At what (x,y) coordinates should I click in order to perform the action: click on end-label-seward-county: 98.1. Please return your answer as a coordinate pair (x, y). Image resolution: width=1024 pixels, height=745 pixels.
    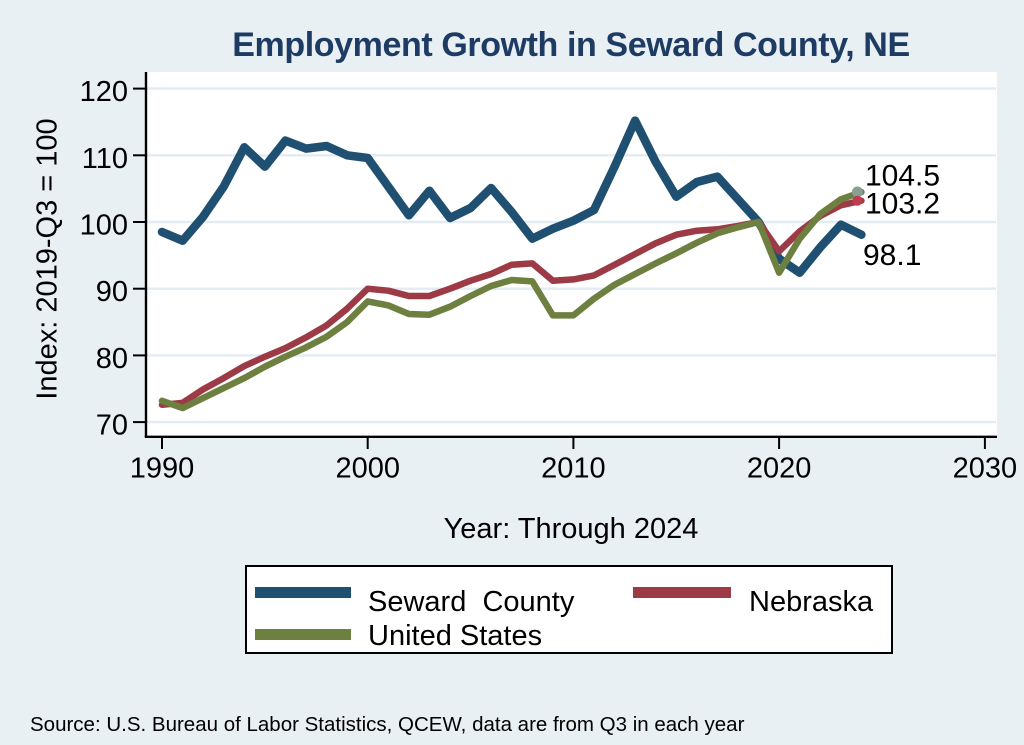
    Looking at the image, I should click on (892, 255).